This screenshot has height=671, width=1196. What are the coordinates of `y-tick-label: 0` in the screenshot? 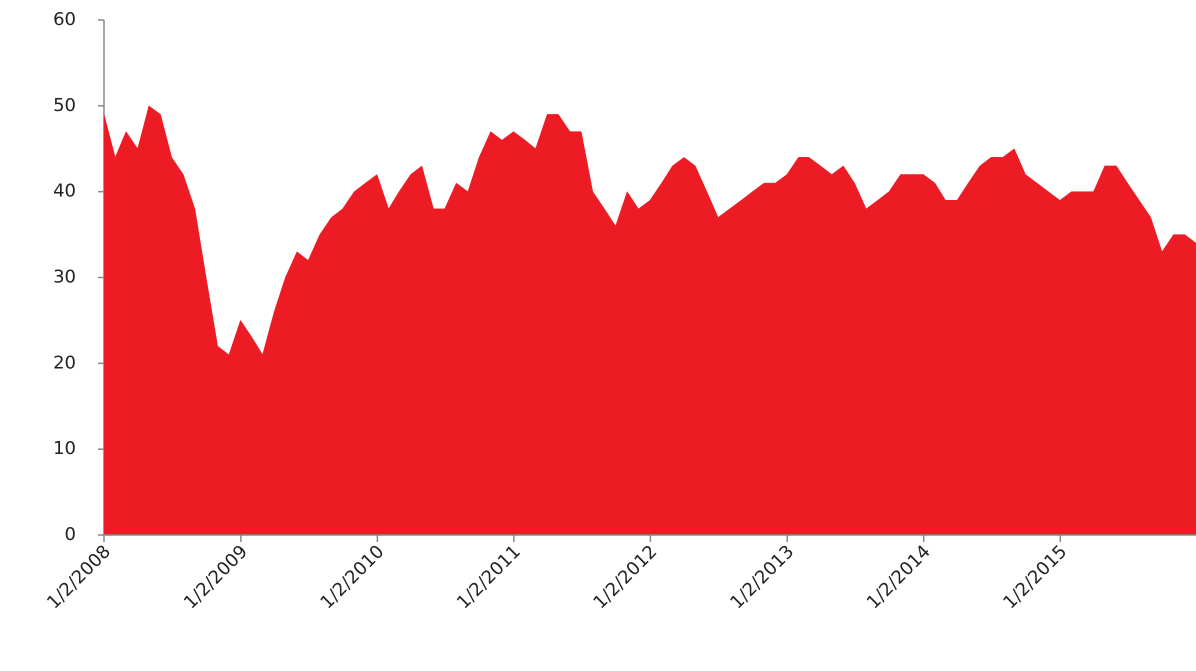 It's located at (70, 534).